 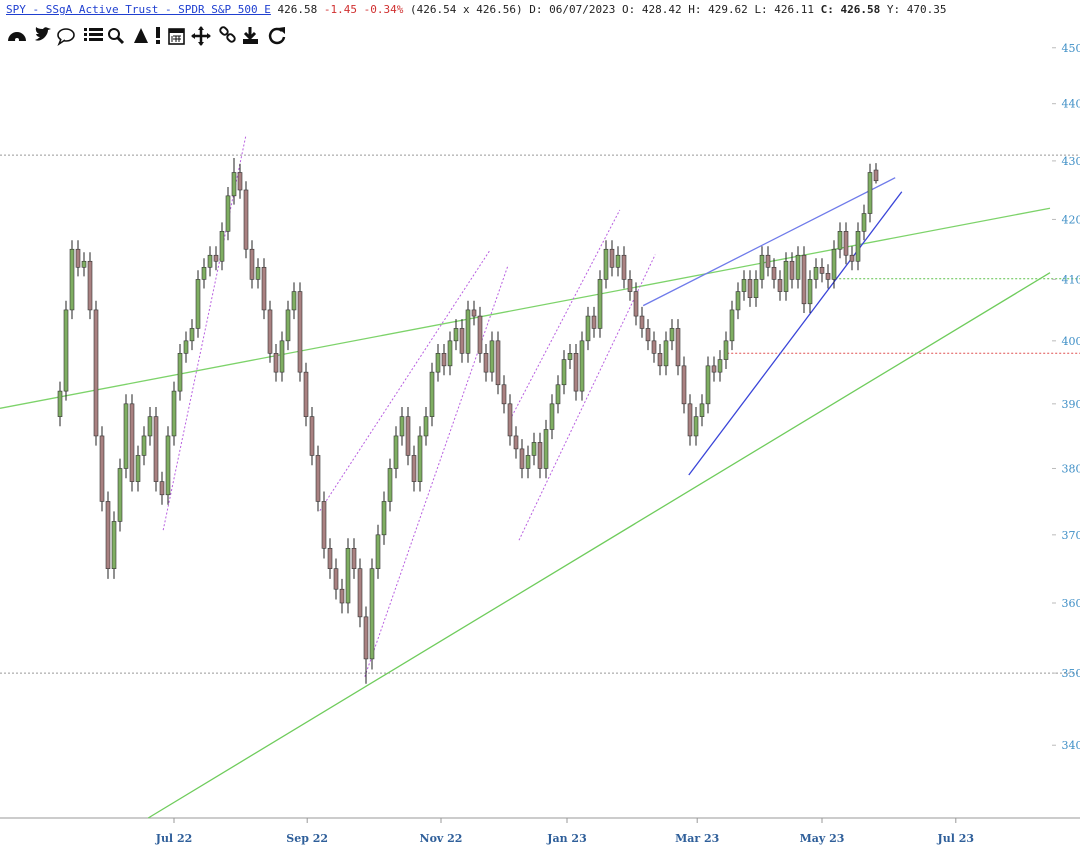 I want to click on search-icon, so click(x=116, y=36).